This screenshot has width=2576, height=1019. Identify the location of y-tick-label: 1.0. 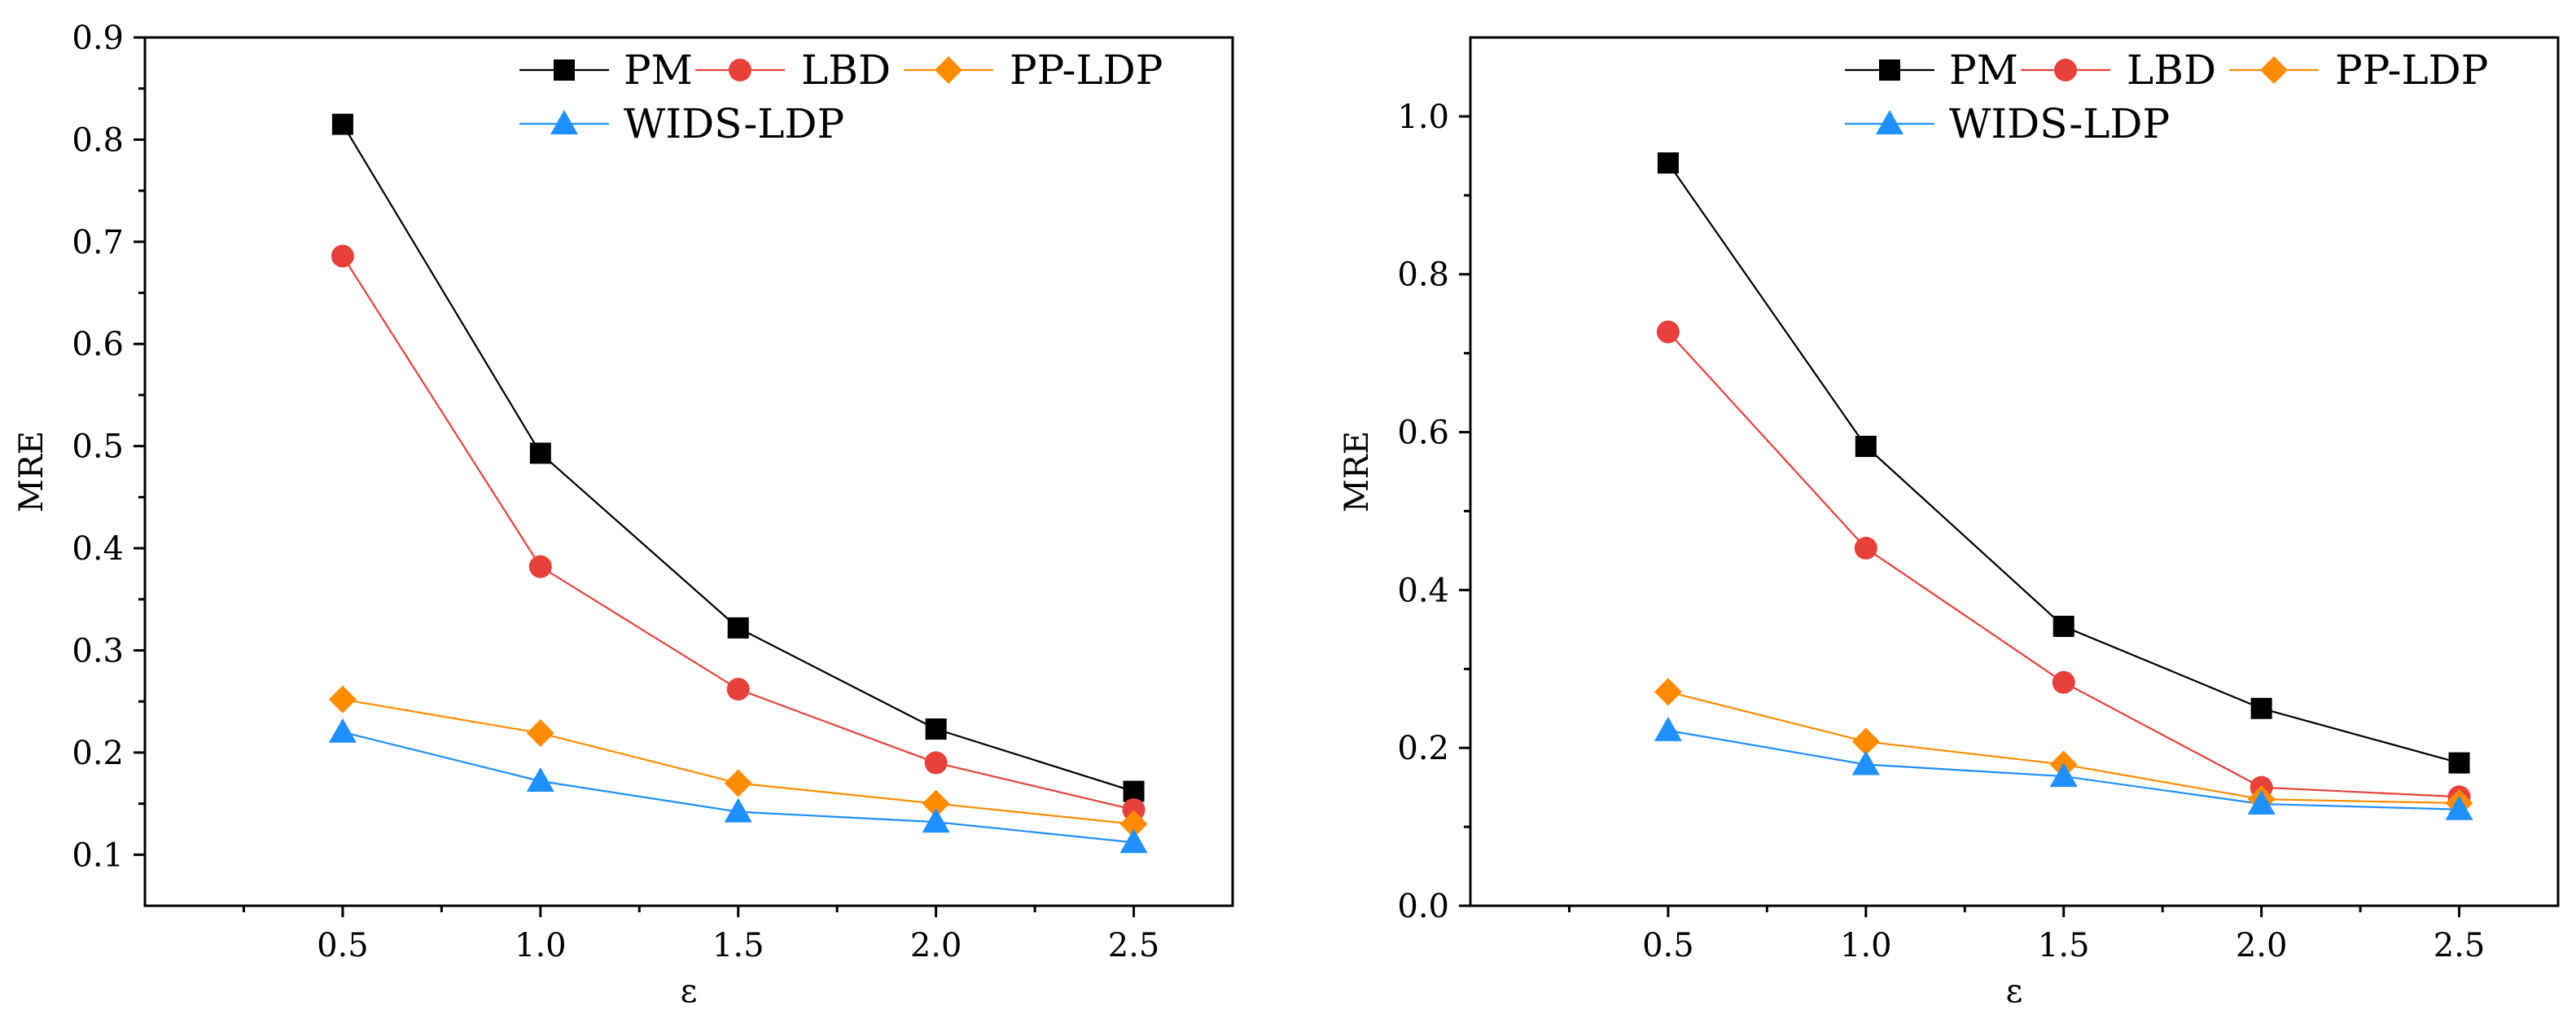
(1423, 117).